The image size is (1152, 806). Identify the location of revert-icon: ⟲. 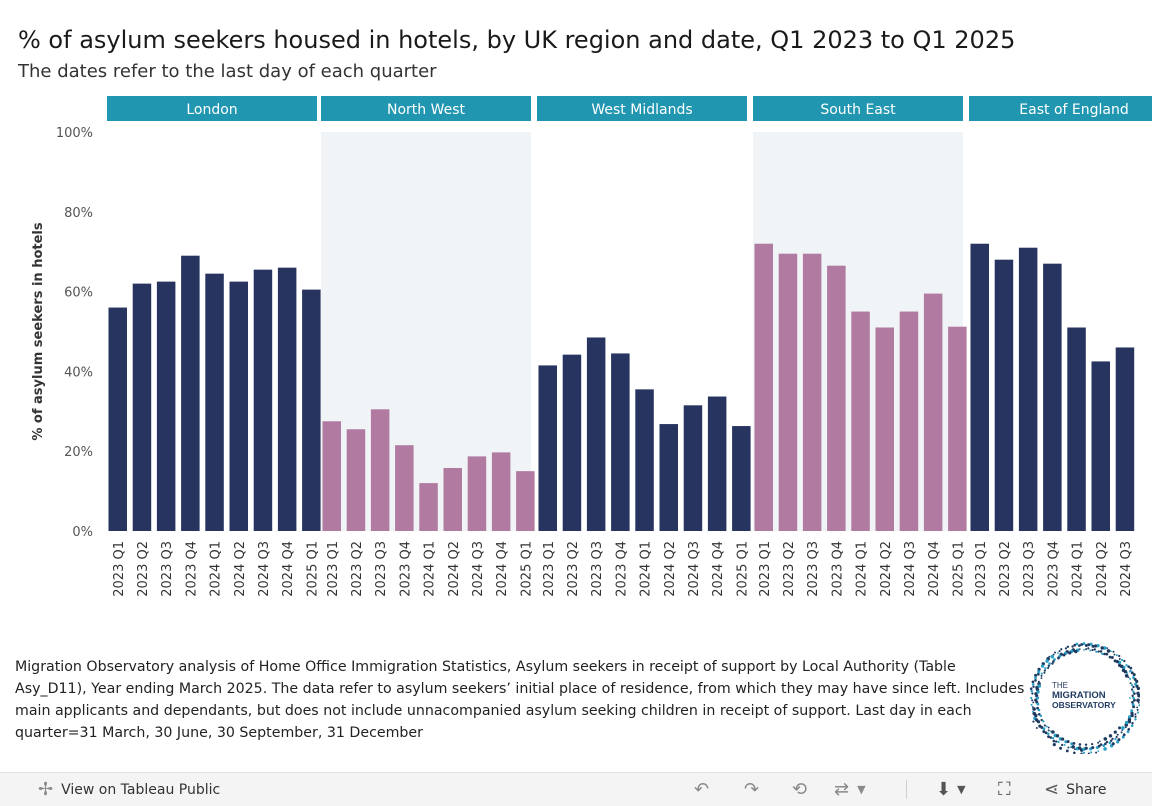
(800, 789).